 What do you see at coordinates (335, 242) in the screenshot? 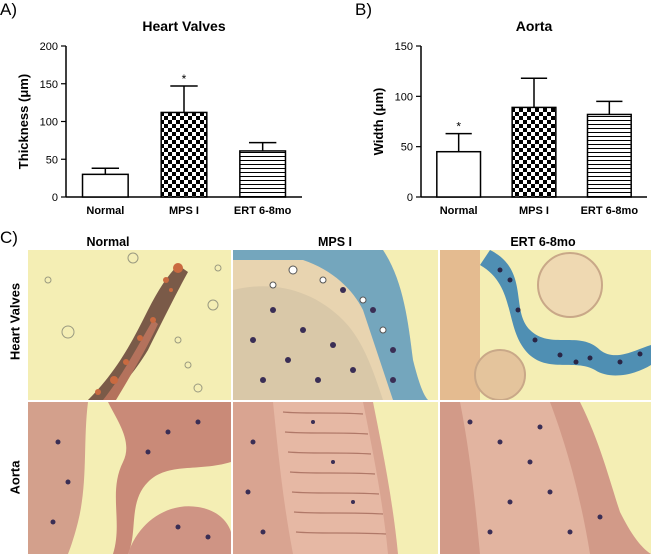
I see `column-header-mps-i: MPS I` at bounding box center [335, 242].